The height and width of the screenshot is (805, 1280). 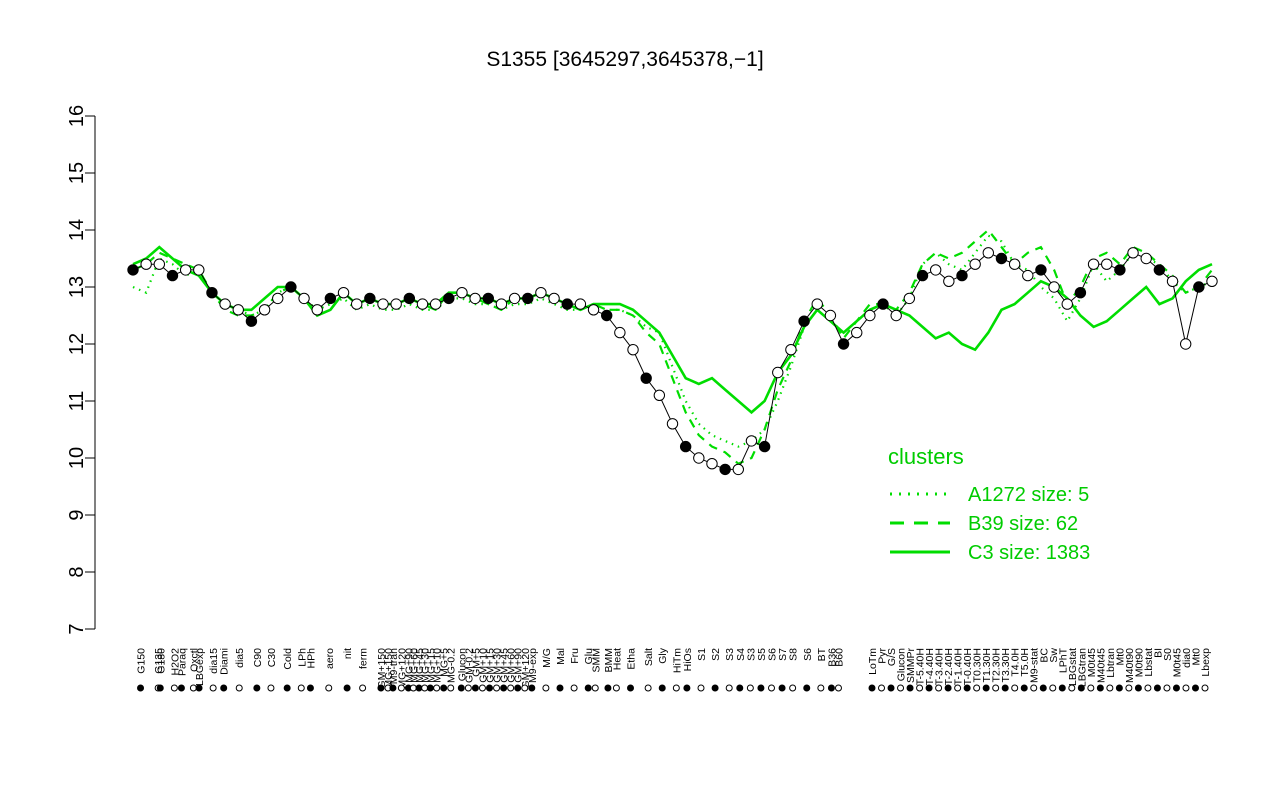 I want to click on x-tick-label: H2O2, so click(x=175, y=662).